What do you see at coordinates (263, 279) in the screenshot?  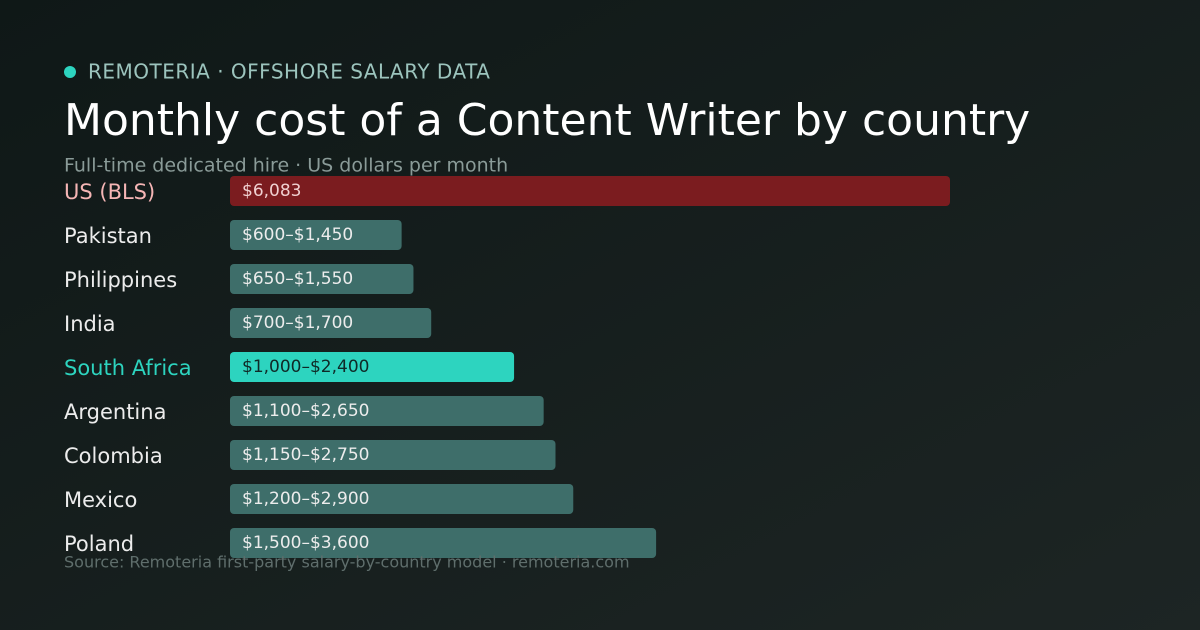 I see `value-label-low: $650` at bounding box center [263, 279].